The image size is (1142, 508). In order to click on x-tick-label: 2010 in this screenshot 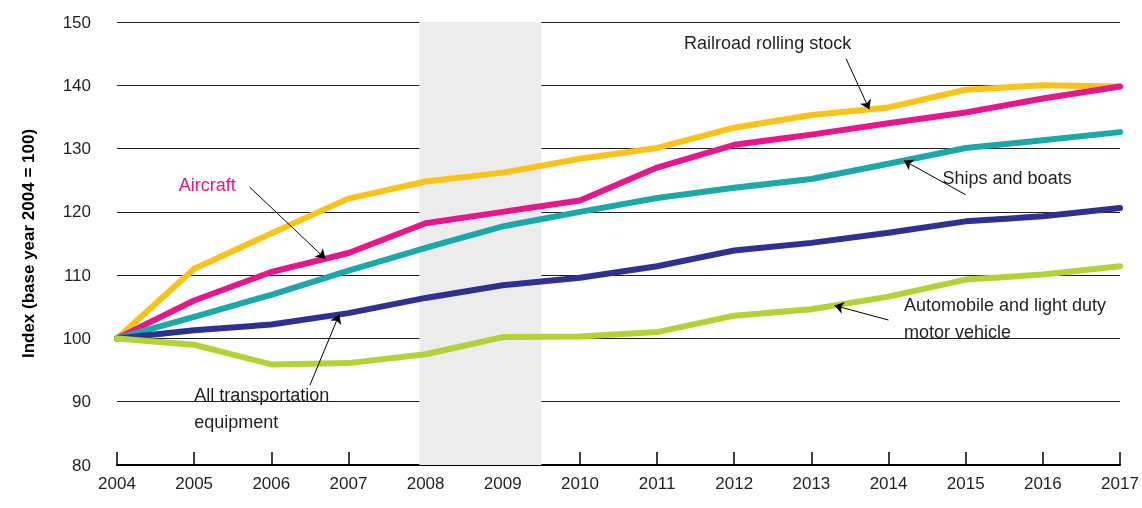, I will do `click(580, 483)`.